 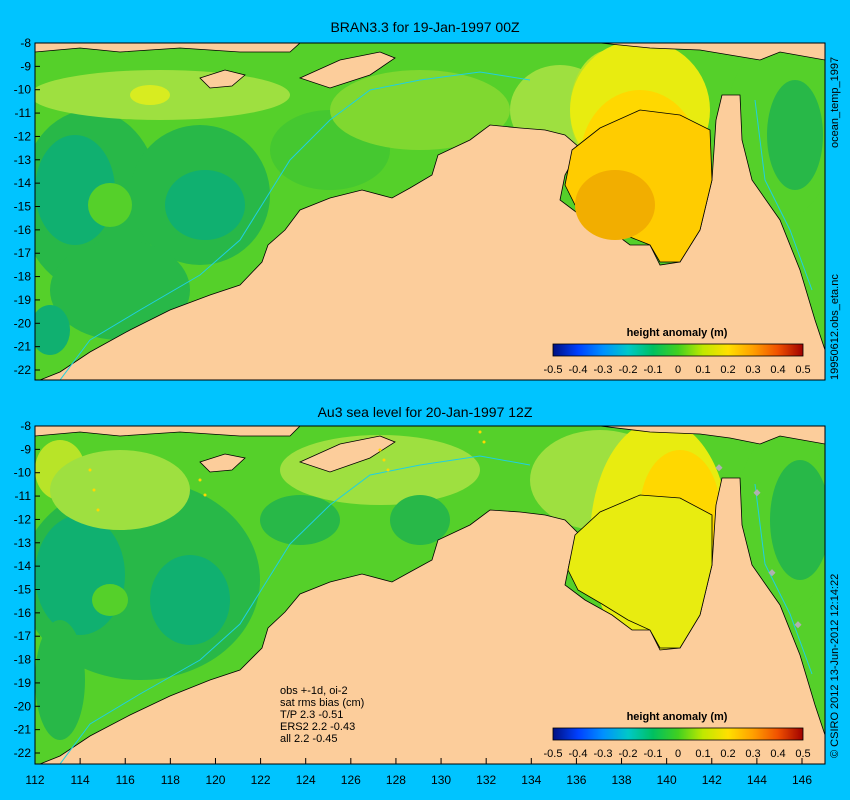 What do you see at coordinates (783, 195) in the screenshot?
I see `panel1-isobath-east` at bounding box center [783, 195].